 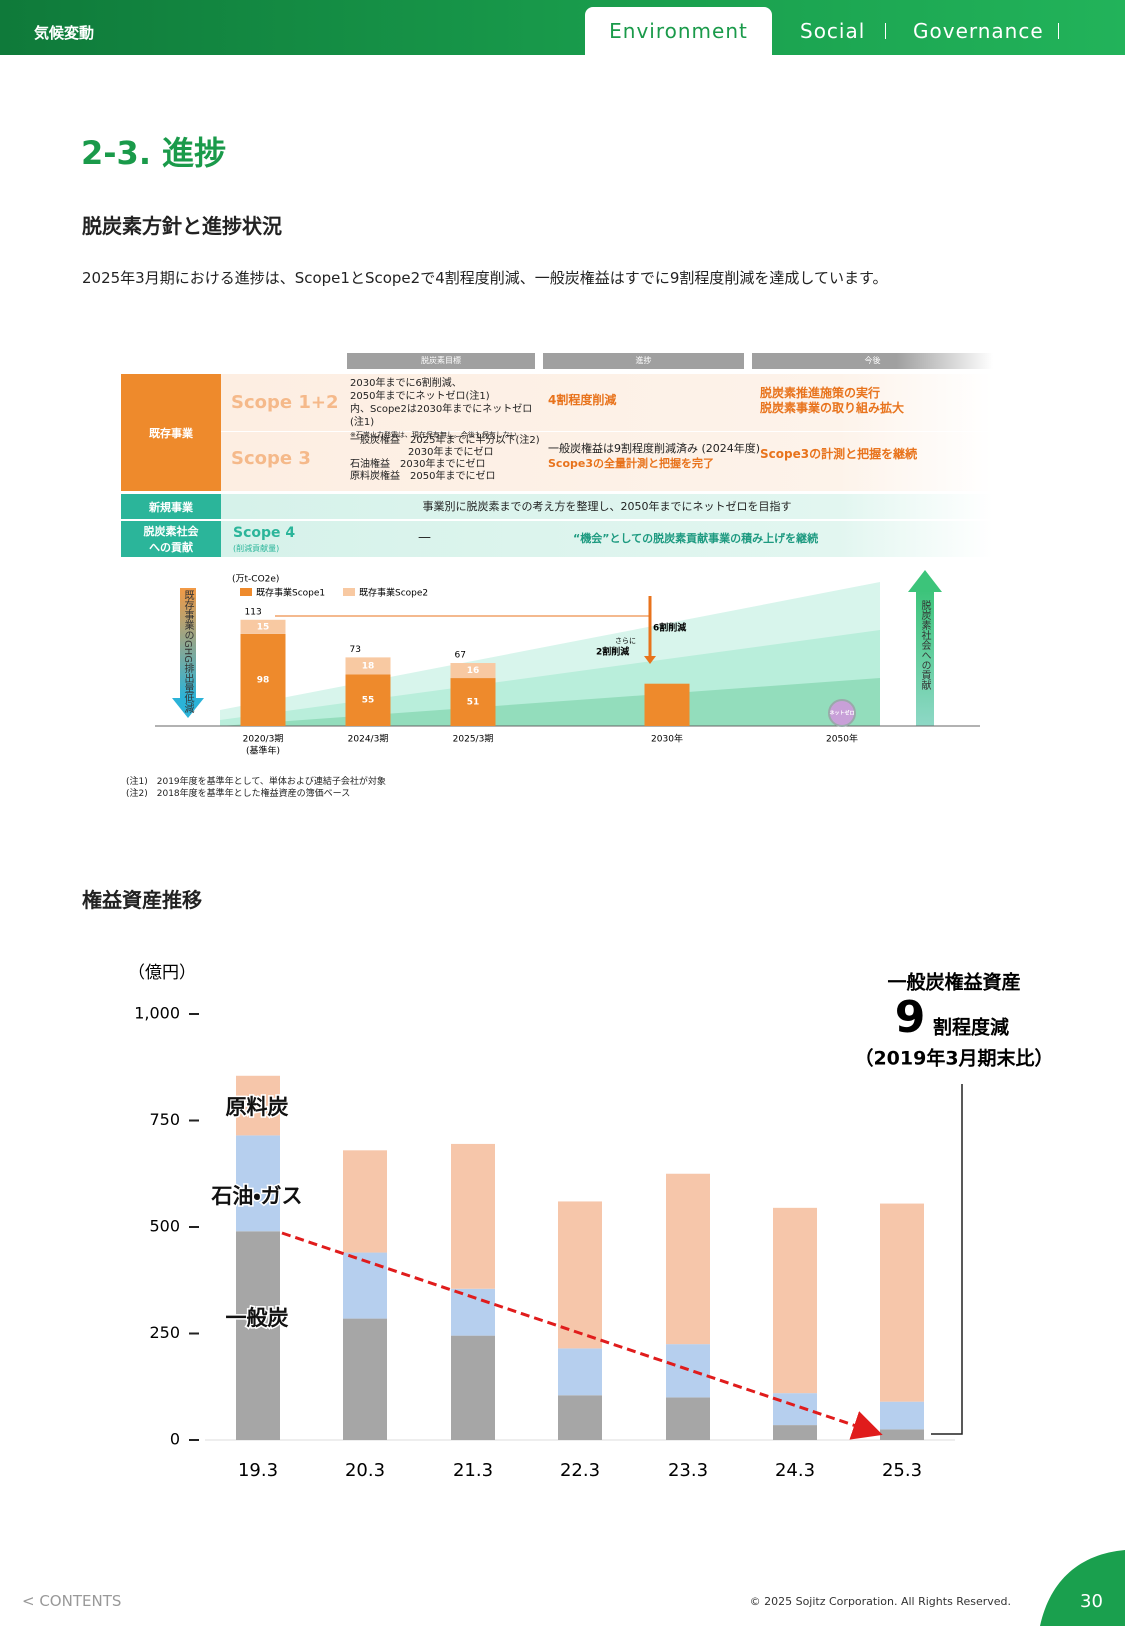 I want to click on reduction-marker, so click(x=650, y=660).